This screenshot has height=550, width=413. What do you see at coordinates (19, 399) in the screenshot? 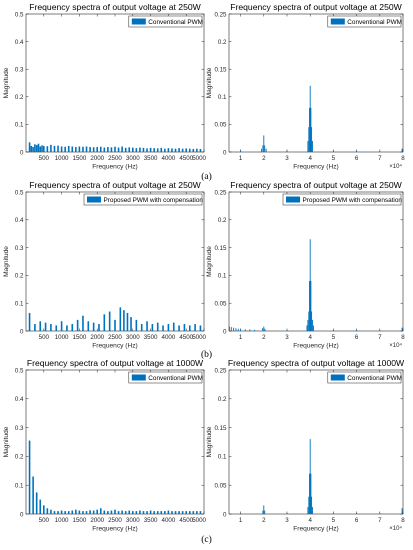
I see `chart-5-ytick-label: 0.4` at bounding box center [19, 399].